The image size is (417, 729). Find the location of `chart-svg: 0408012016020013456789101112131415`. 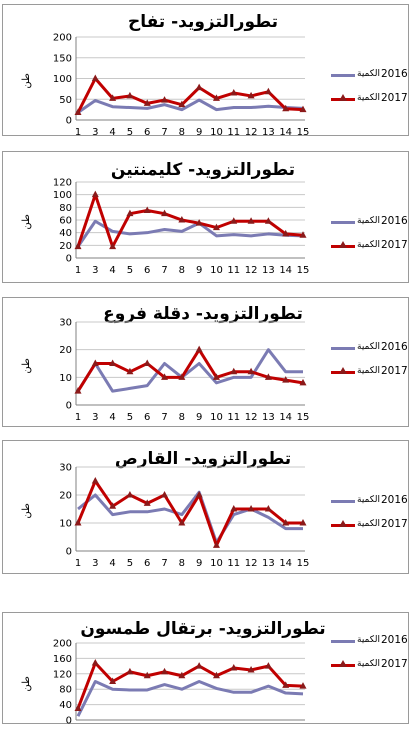

chart-svg: 0408012016020013456789101112131415 is located at coordinates (180, 682).